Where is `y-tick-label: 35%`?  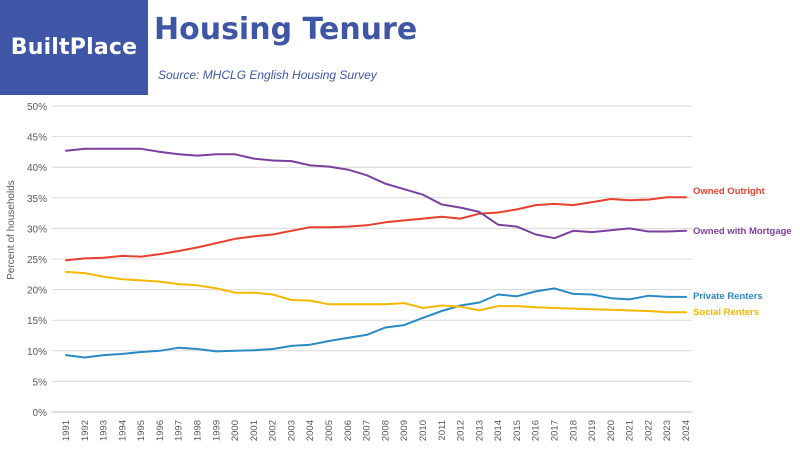 y-tick-label: 35% is located at coordinates (37, 199).